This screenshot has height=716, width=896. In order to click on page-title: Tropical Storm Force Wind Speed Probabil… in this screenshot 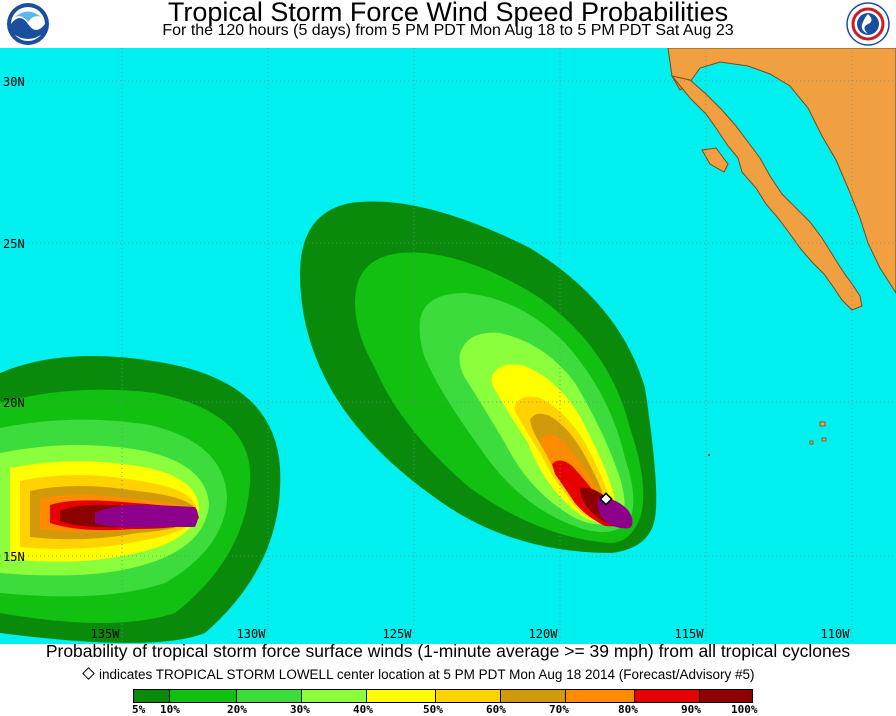, I will do `click(448, 13)`.